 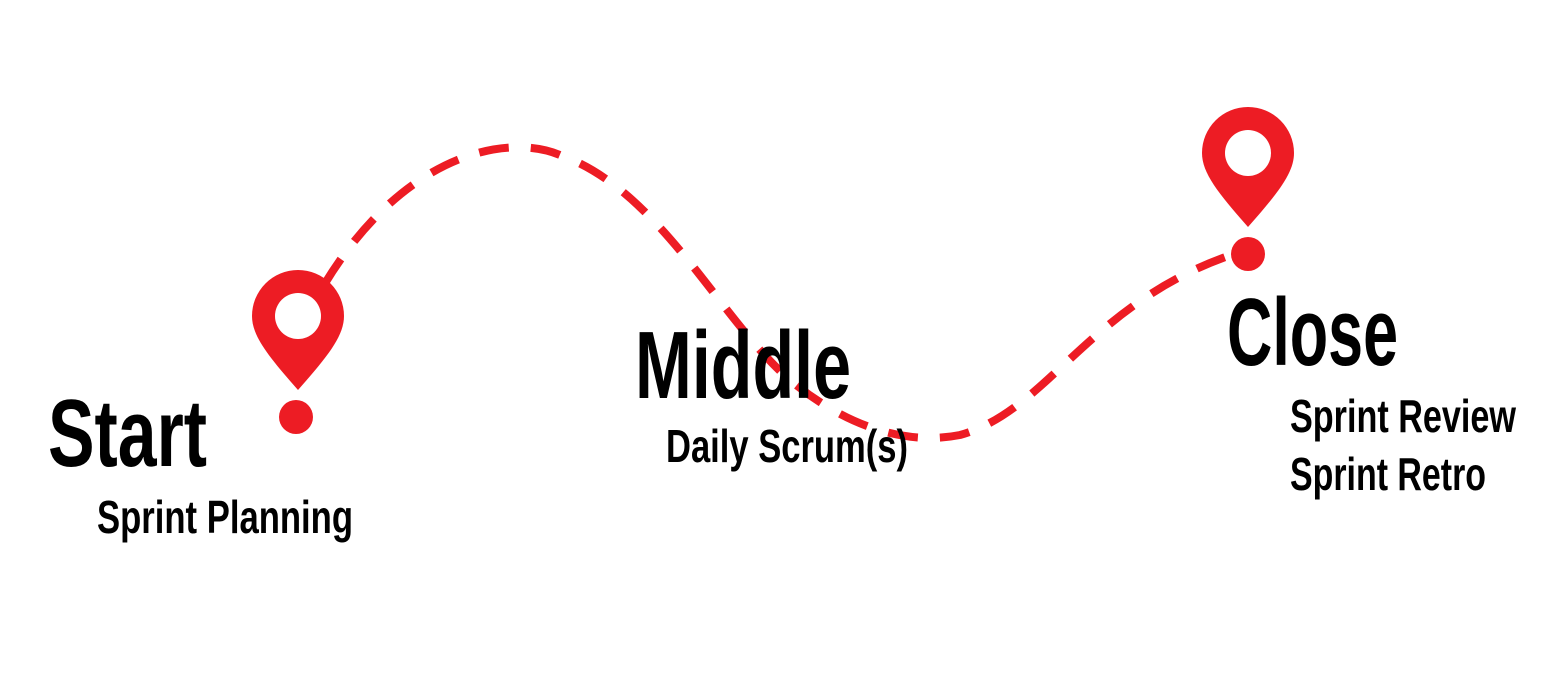 I want to click on stage-item: Sprint Review, so click(x=1403, y=416).